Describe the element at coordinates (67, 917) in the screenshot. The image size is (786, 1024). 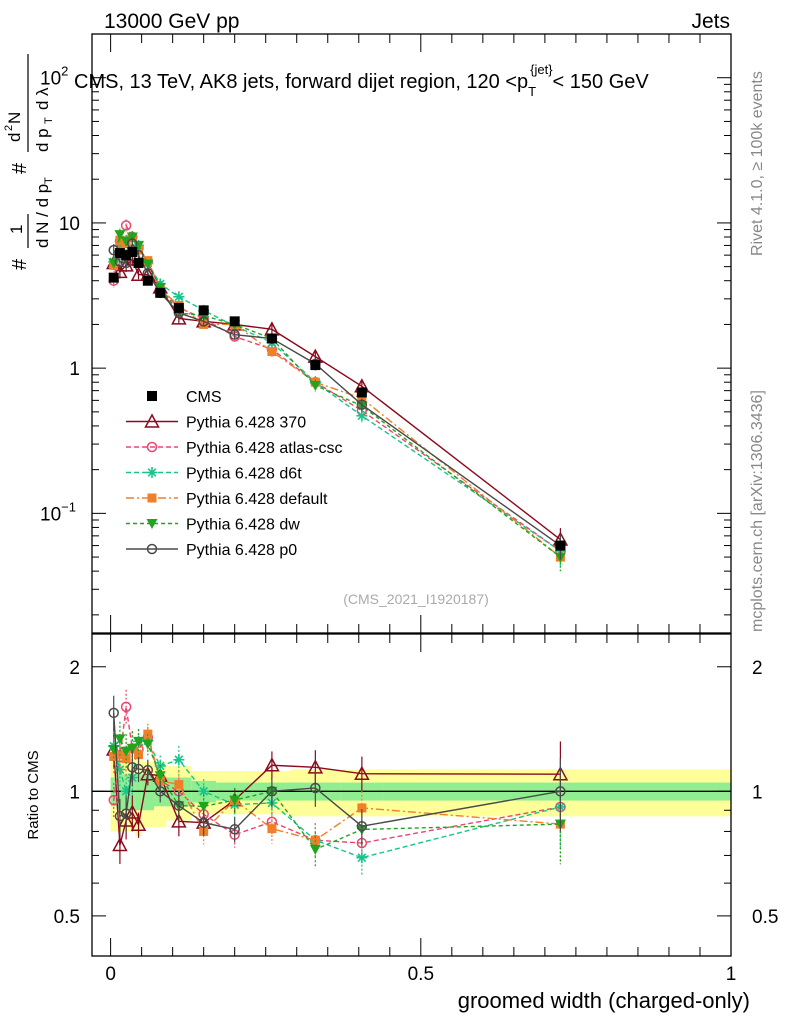
I see `ratio-y-tick-label: 0.5` at that location.